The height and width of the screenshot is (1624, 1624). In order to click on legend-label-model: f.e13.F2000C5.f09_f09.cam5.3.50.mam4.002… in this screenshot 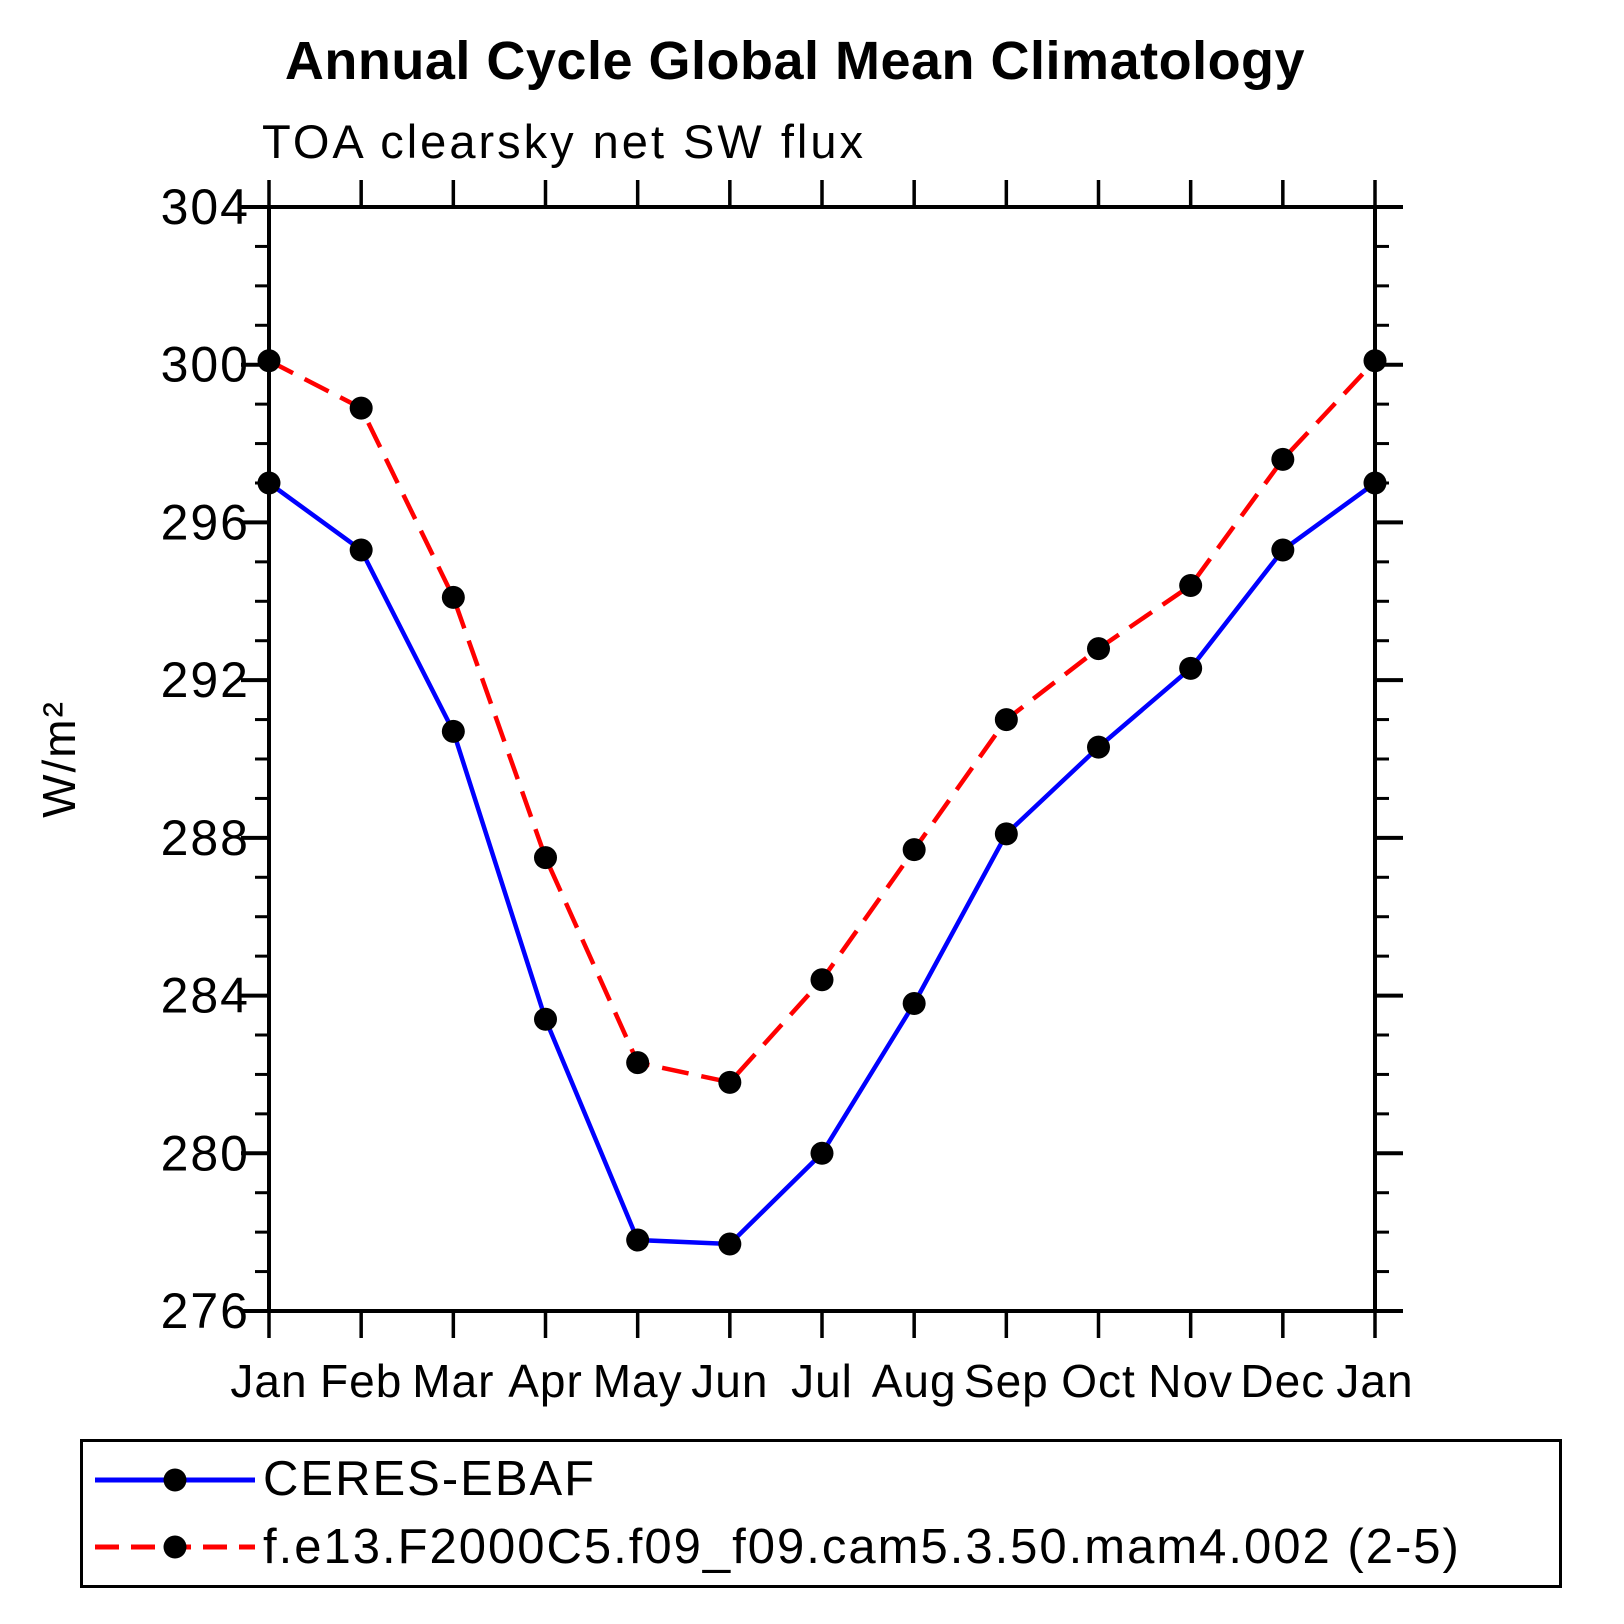, I will do `click(862, 1546)`.